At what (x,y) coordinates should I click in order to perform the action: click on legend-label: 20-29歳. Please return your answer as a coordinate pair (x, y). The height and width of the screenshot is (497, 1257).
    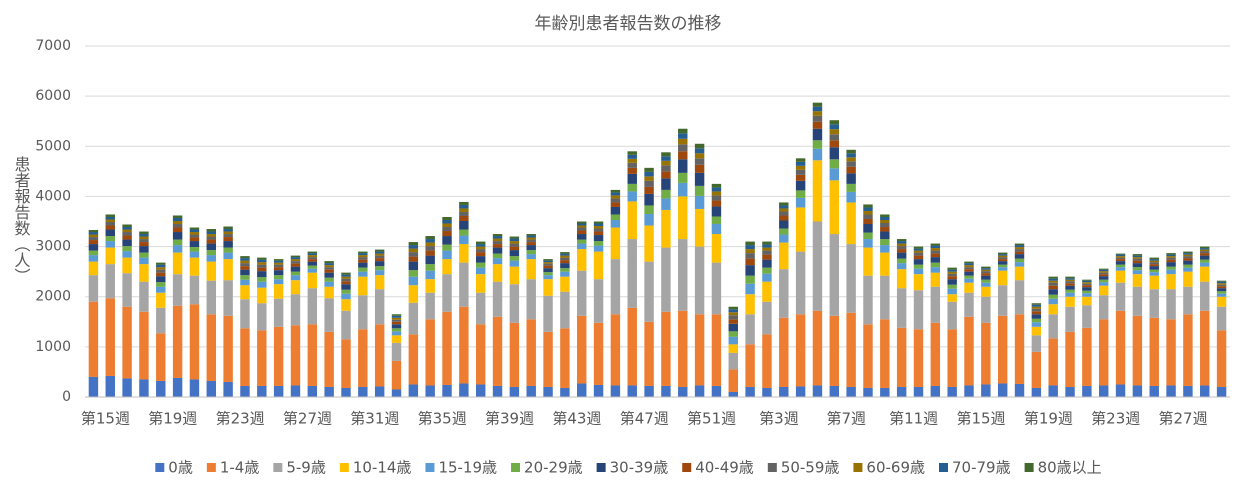
    Looking at the image, I should click on (553, 468).